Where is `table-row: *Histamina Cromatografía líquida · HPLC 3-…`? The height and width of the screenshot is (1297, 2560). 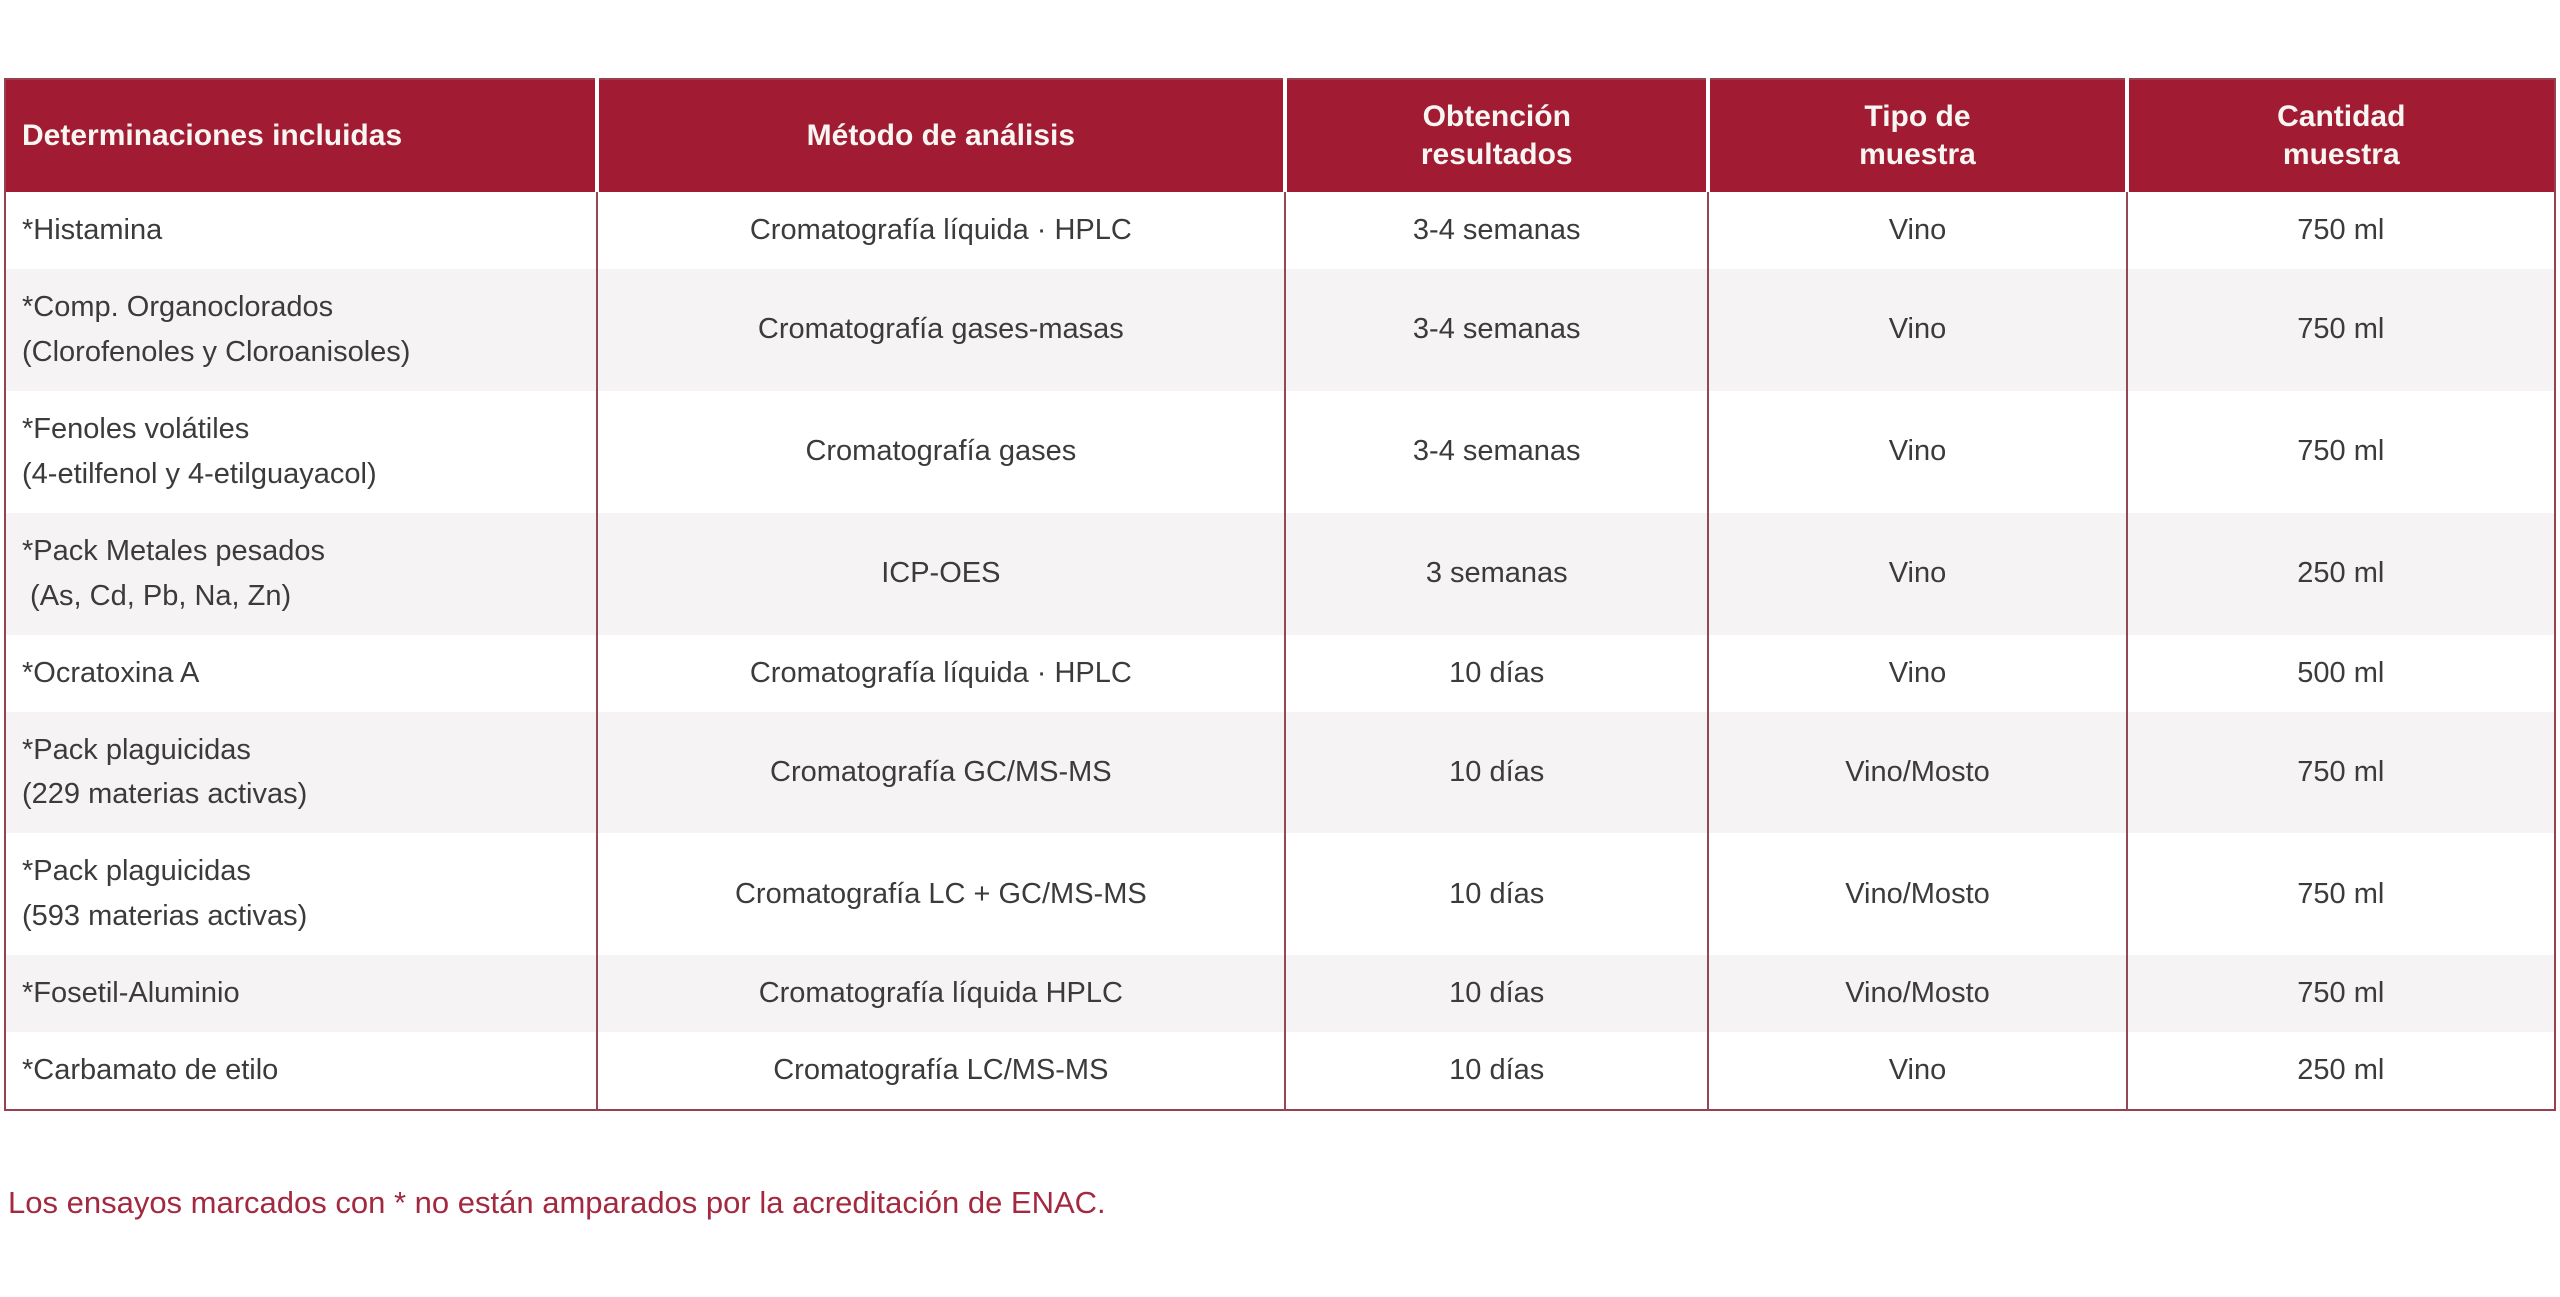
table-row: *Histamina Cromatografía líquida · HPLC 3-… is located at coordinates (1280, 230).